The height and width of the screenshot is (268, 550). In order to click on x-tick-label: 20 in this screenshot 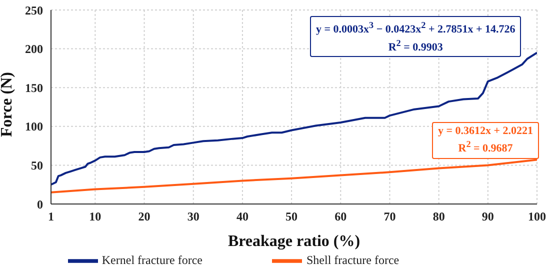, I will do `click(144, 217)`.